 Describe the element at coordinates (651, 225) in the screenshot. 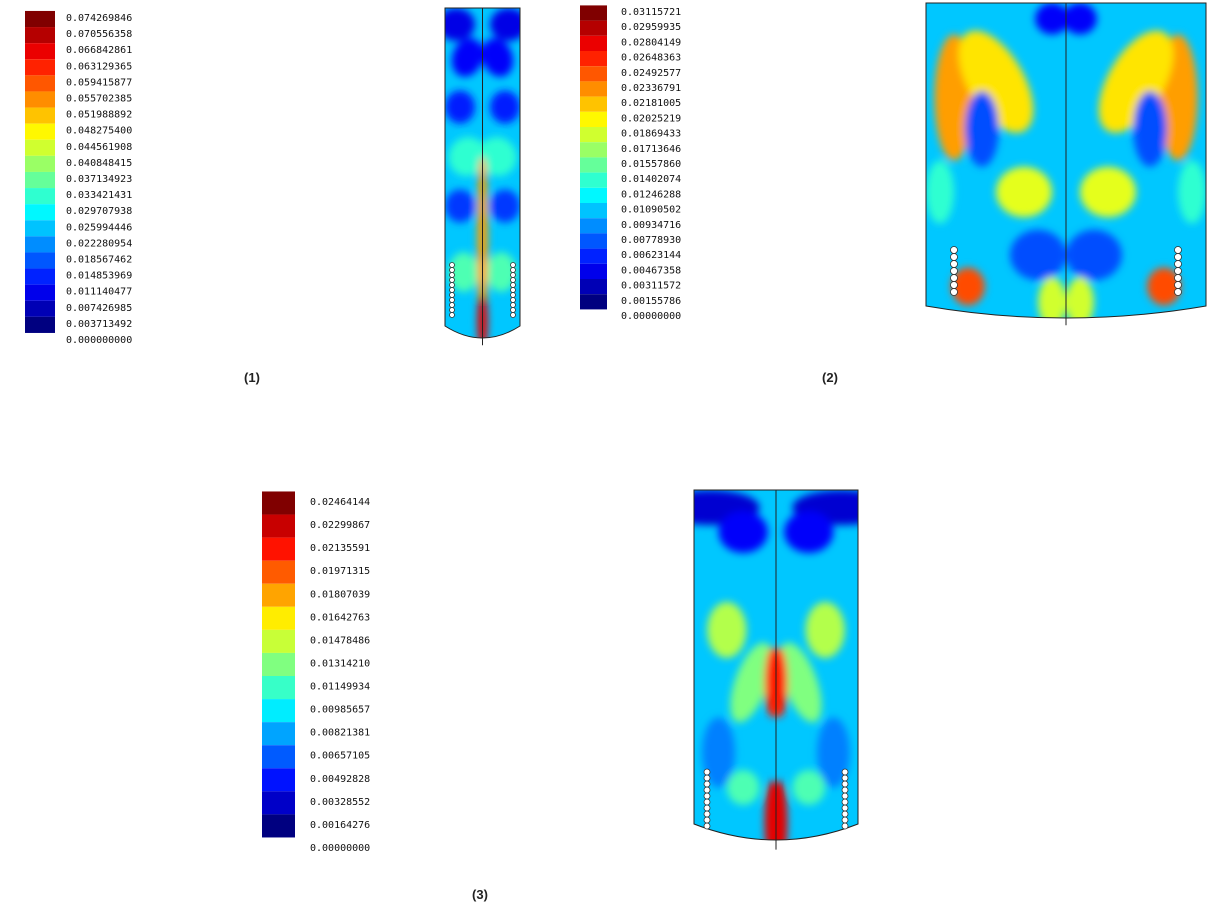

I see `legend-label: 0.00934716` at that location.